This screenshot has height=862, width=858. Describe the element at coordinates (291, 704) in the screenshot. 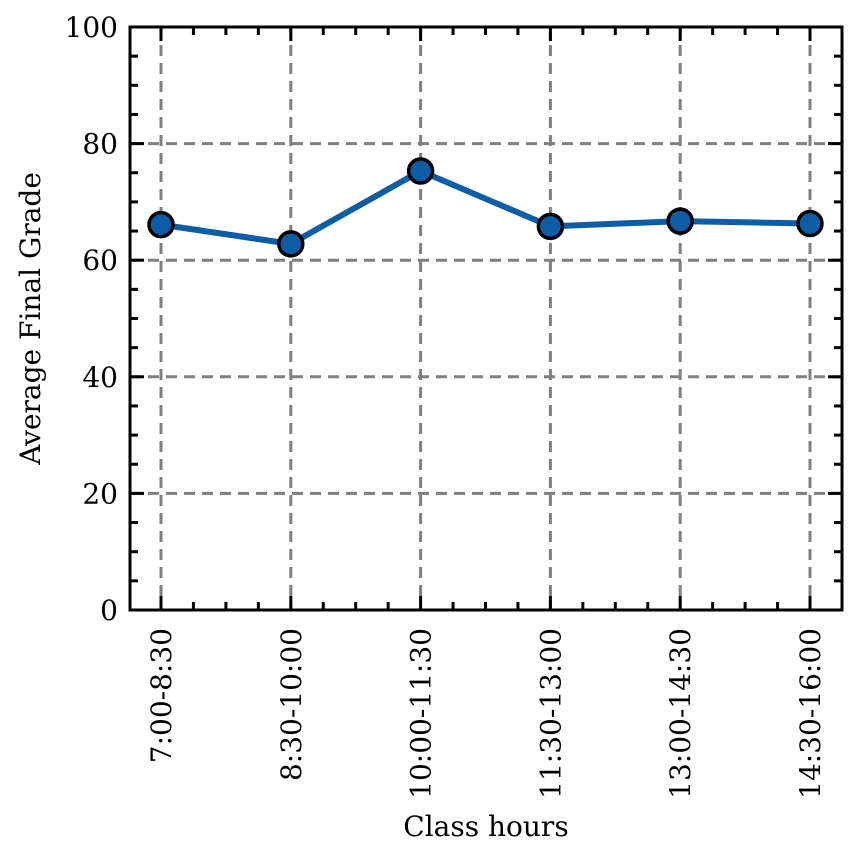

I see `x-tick-label: 8:30-10:00` at that location.